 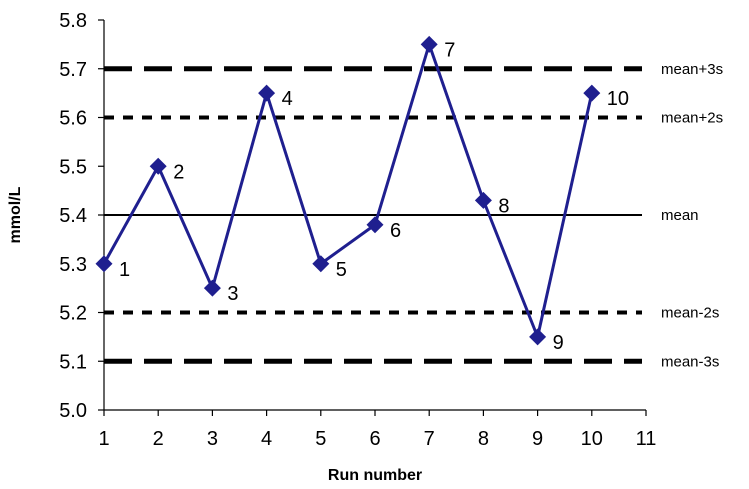 I want to click on data-point-label: 3, so click(x=232, y=294).